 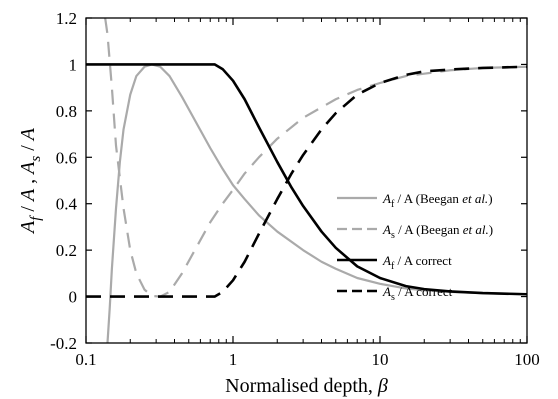 I want to click on legend-label-4: As / A correct, so click(x=417, y=293).